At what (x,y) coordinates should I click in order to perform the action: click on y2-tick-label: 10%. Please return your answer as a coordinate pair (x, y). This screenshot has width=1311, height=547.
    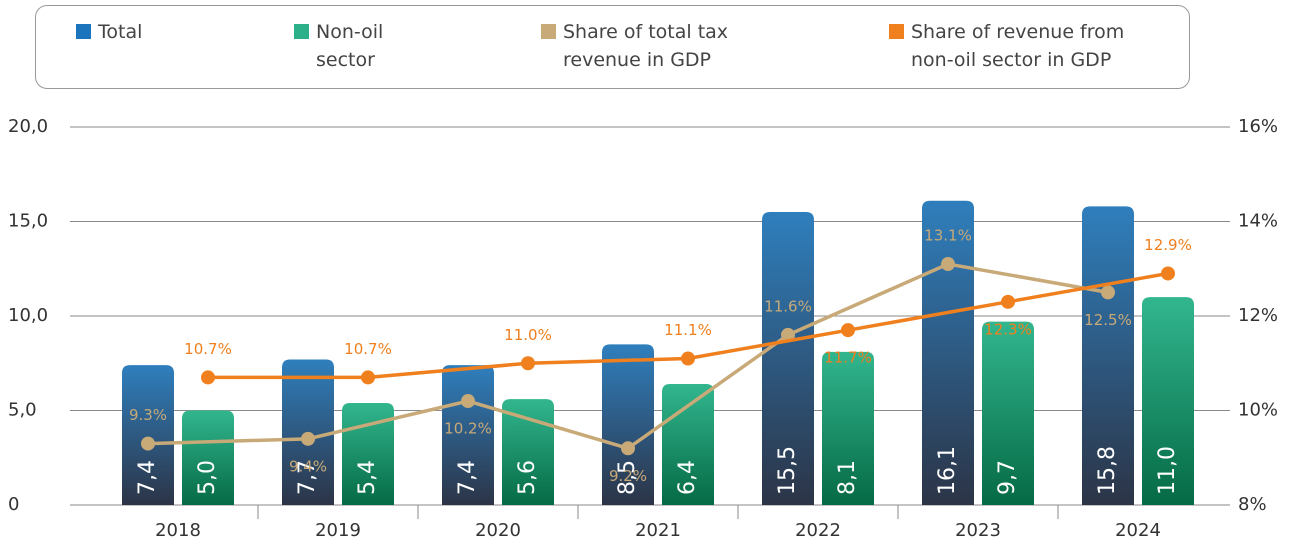
    Looking at the image, I should click on (1258, 410).